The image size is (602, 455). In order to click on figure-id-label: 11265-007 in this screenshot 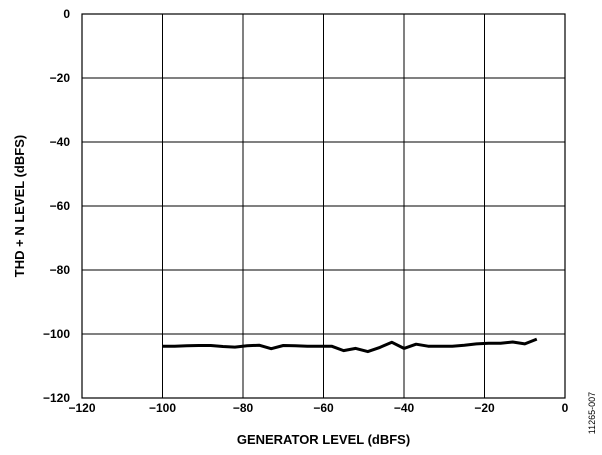, I will do `click(592, 413)`.